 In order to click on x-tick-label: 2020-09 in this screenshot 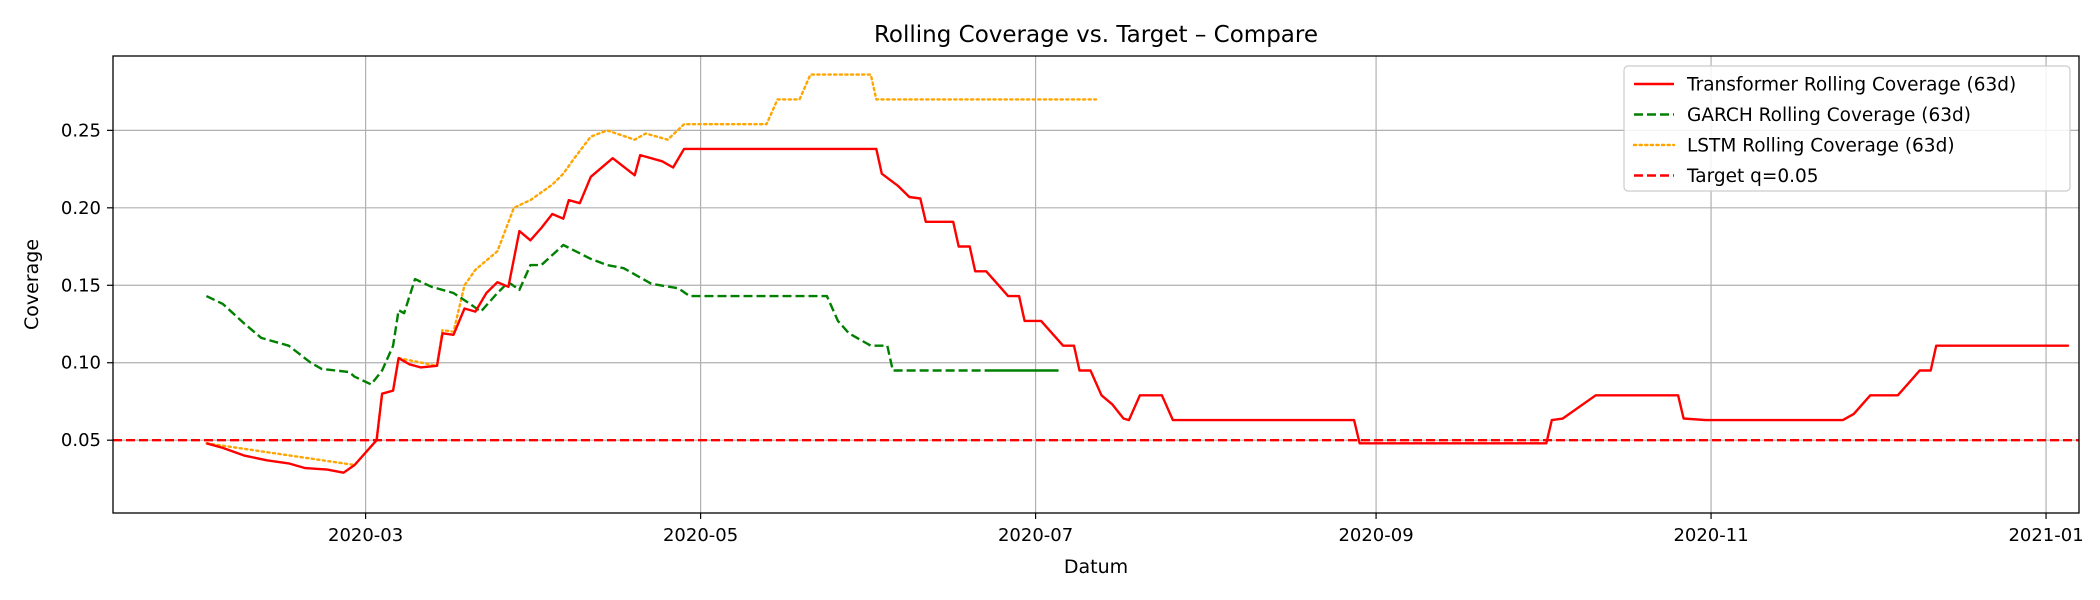, I will do `click(1375, 535)`.